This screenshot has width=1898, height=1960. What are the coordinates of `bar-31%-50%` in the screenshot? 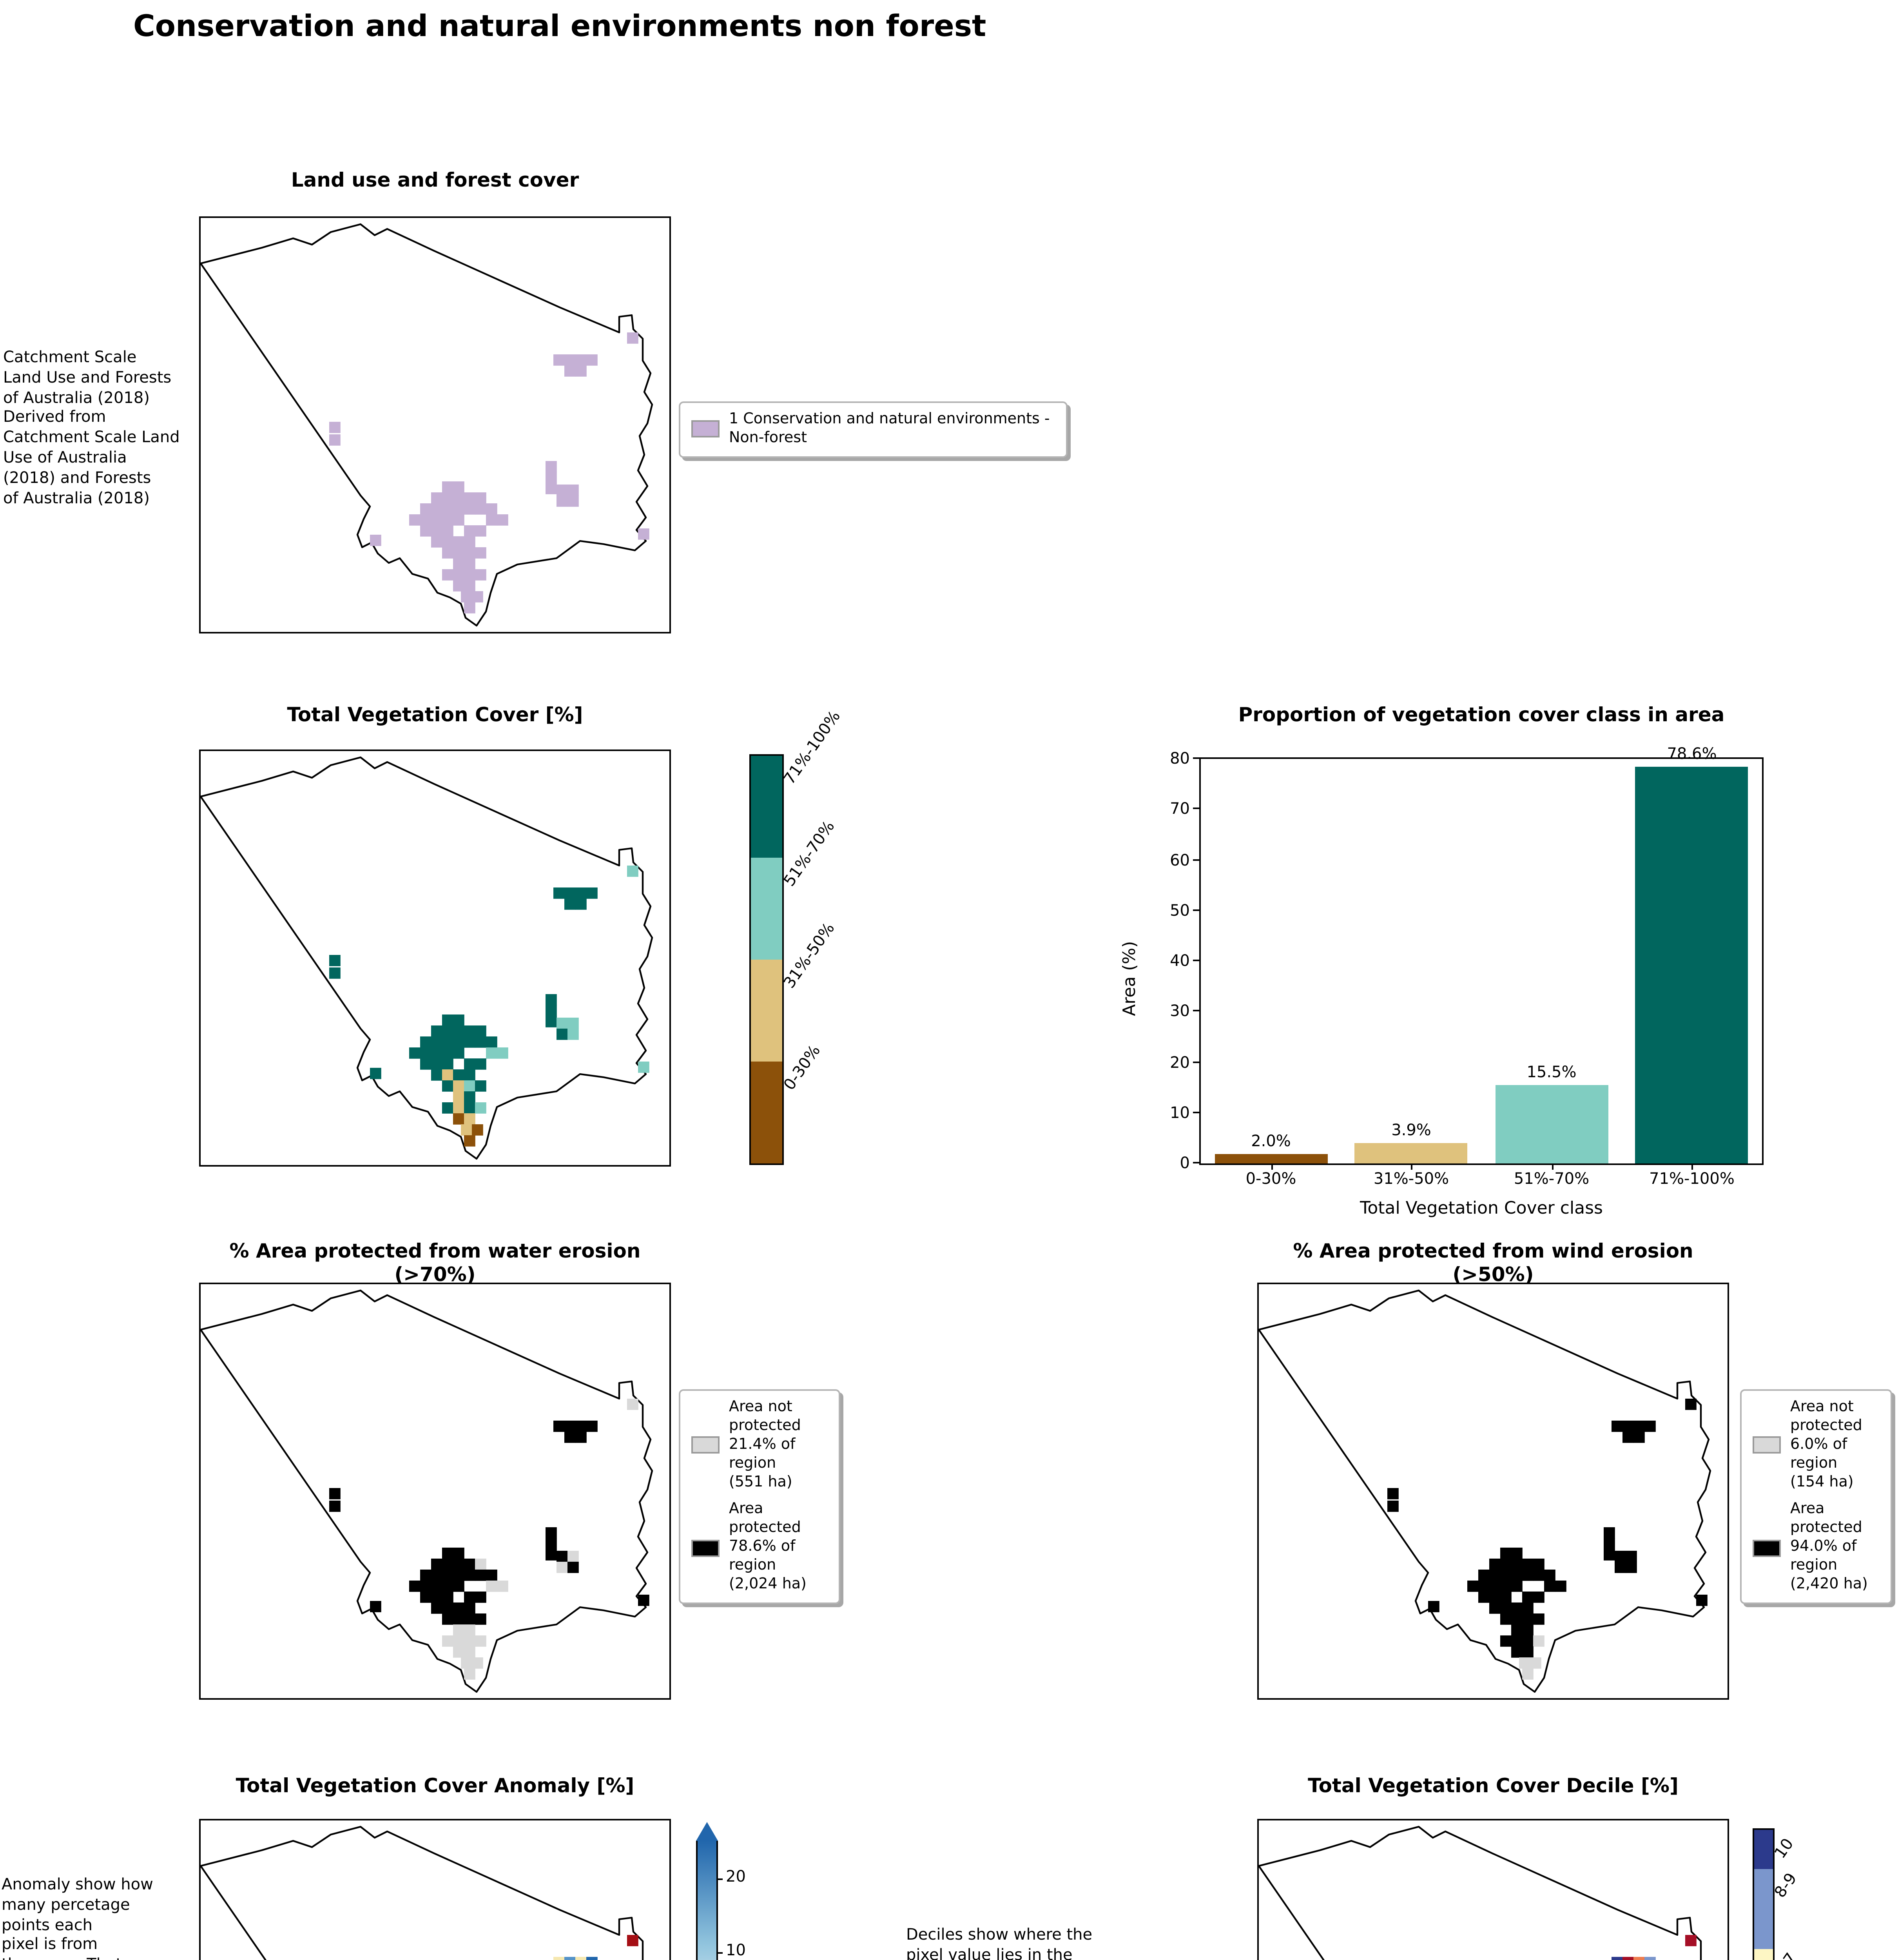 It's located at (1411, 1153).